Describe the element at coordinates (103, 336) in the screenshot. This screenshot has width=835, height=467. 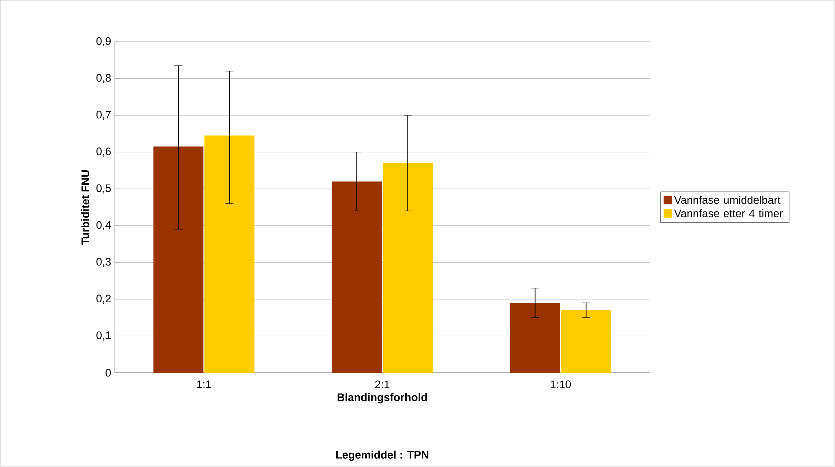
I see `y-tick-label: 0,1` at that location.